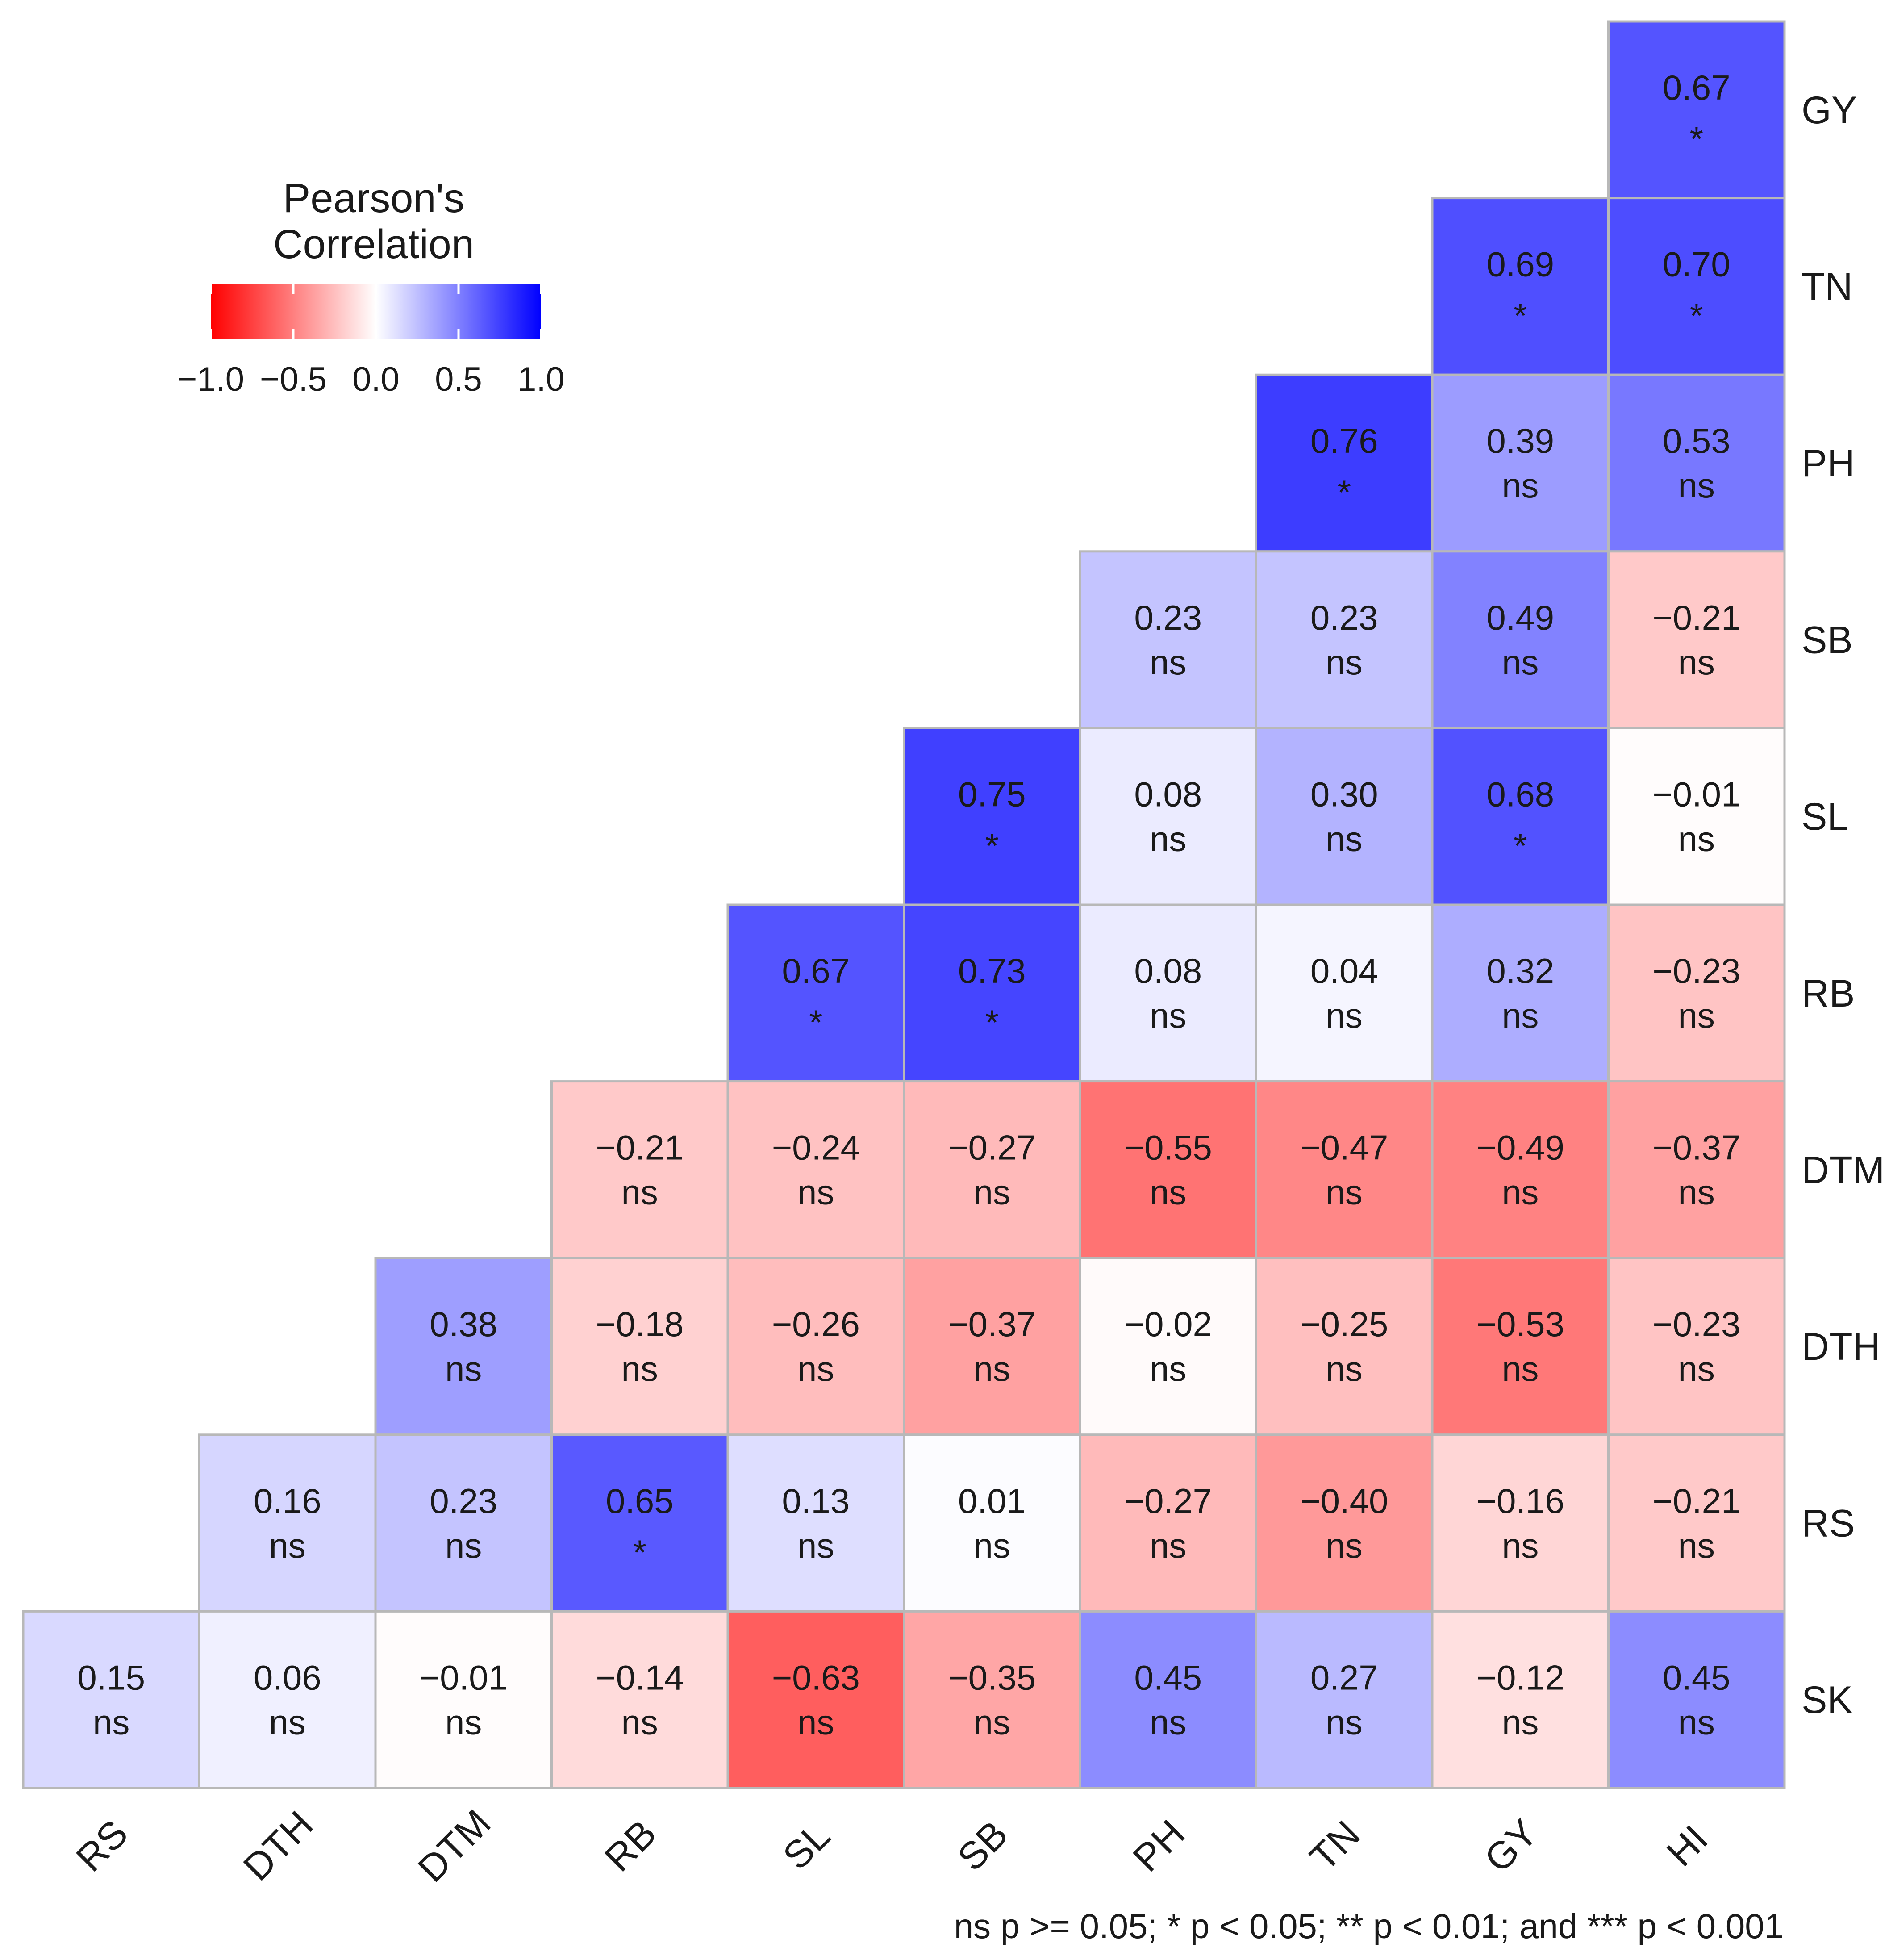  I want to click on heatmap-cell: 0.69 *, so click(1520, 286).